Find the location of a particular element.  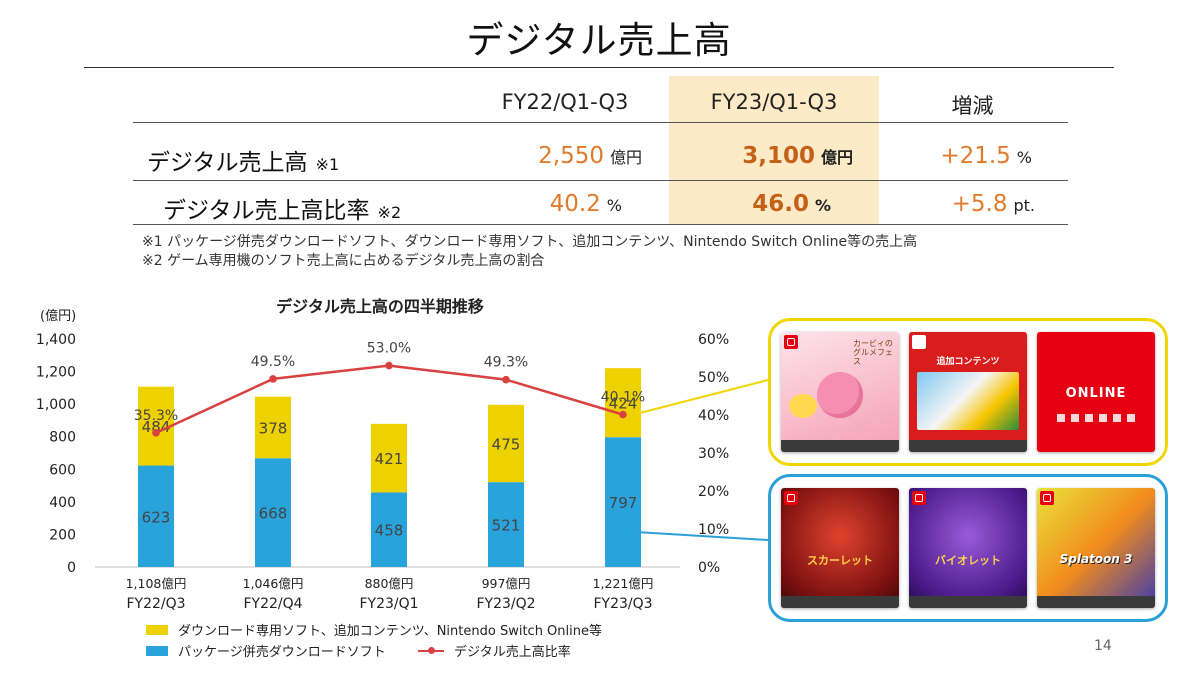

data-label-download-only: 475 is located at coordinates (506, 444).